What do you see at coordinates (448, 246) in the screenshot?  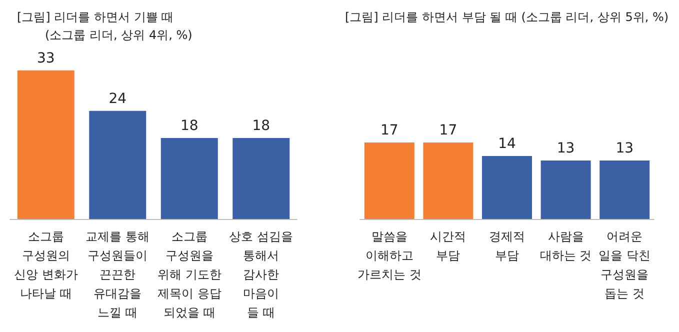 I see `x-tick-label: 시간적 부담` at bounding box center [448, 246].